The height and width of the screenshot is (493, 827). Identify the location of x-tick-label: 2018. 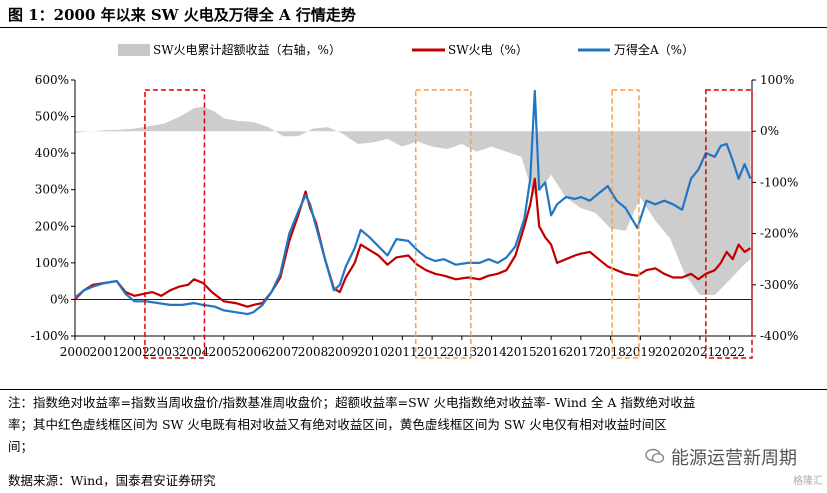
(610, 352).